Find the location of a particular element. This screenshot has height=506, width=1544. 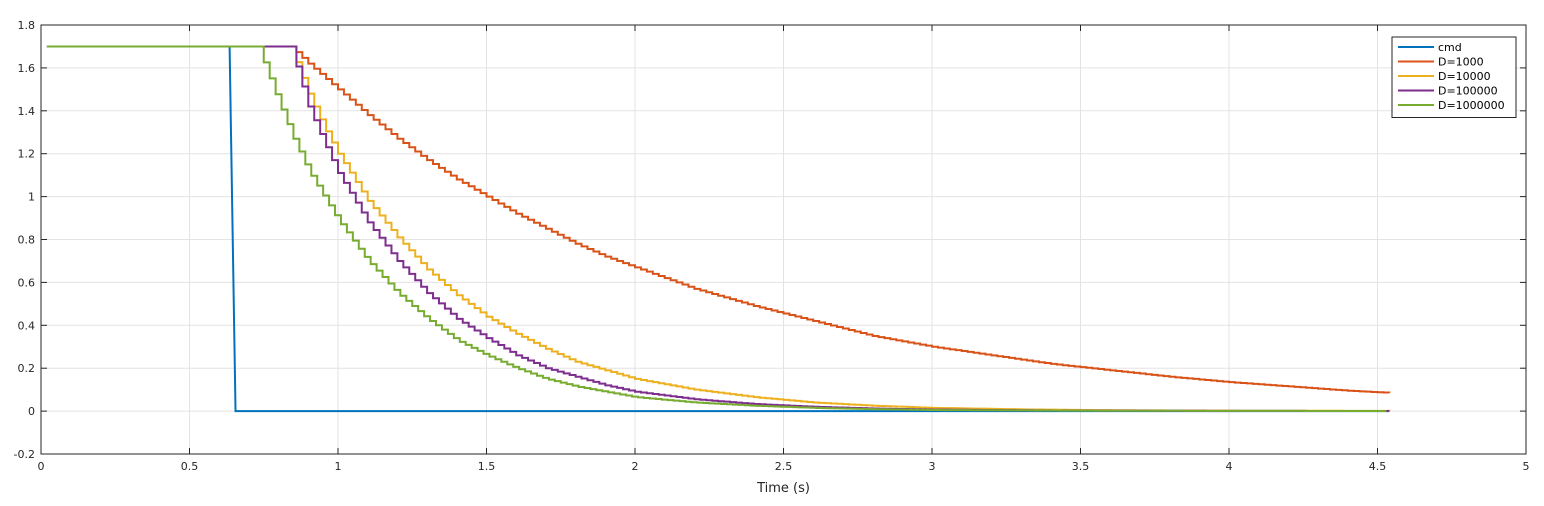

y-tick-label: 1.6 is located at coordinates (27, 68).